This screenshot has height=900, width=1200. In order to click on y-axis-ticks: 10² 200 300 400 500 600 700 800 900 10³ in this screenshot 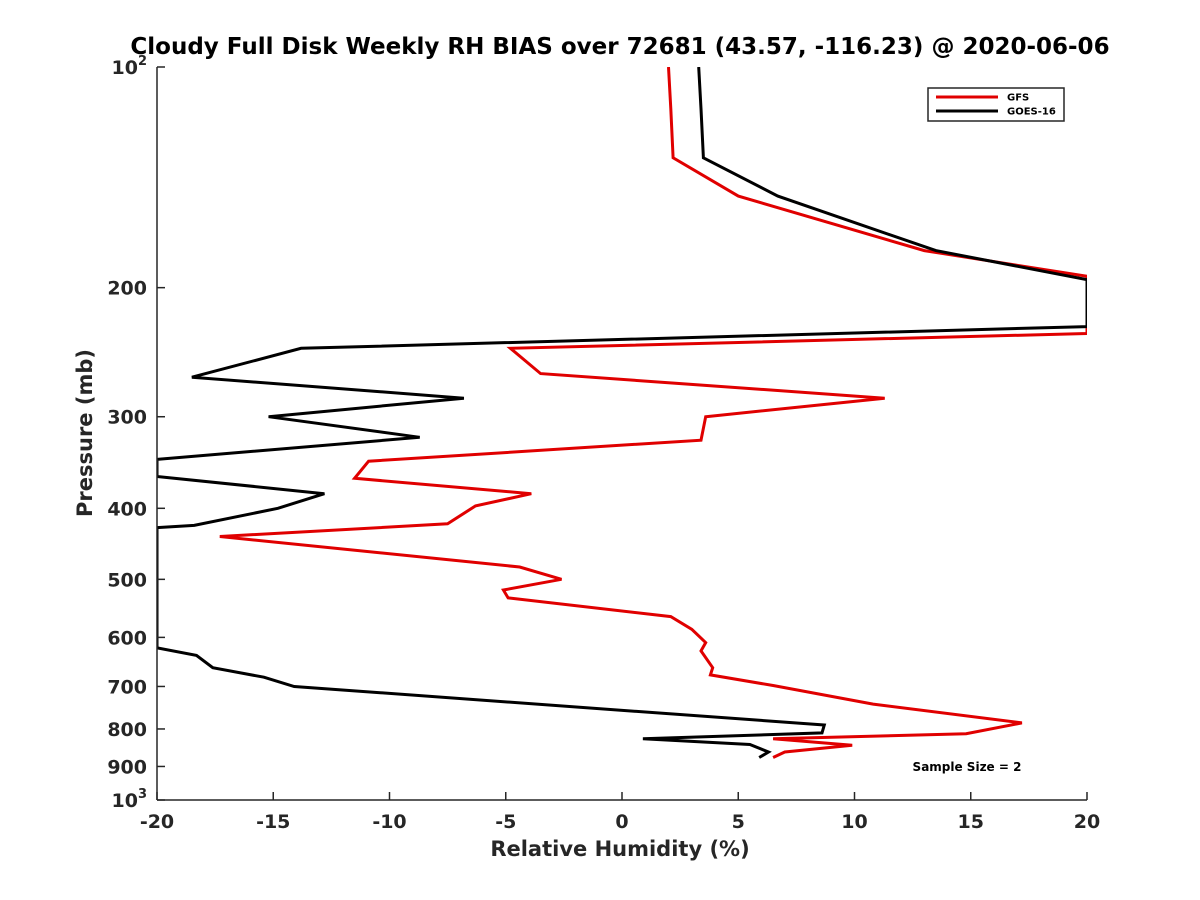, I will do `click(136, 433)`.